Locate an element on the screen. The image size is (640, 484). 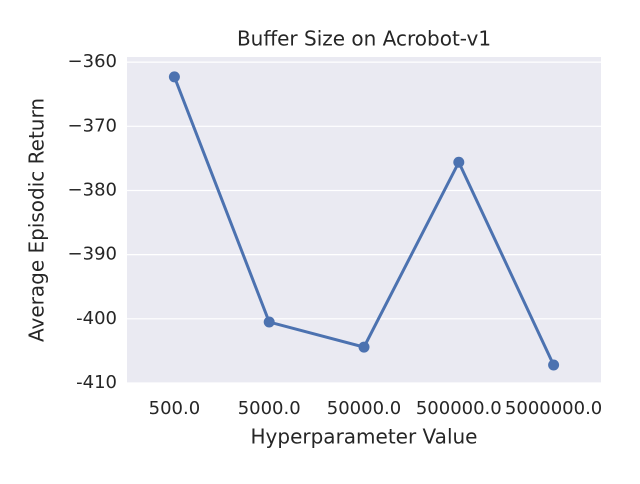
x-axis-label: Hyperparameter Value is located at coordinates (364, 437).